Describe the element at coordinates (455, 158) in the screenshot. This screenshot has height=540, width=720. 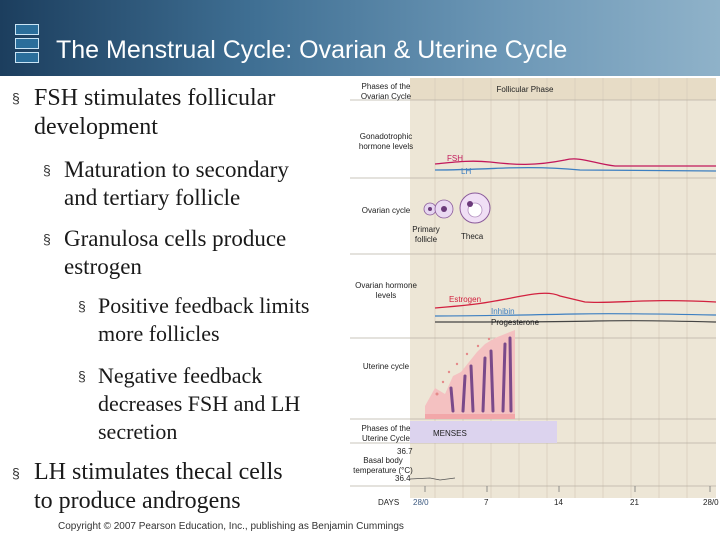
I see `fsh-label: FSH` at that location.